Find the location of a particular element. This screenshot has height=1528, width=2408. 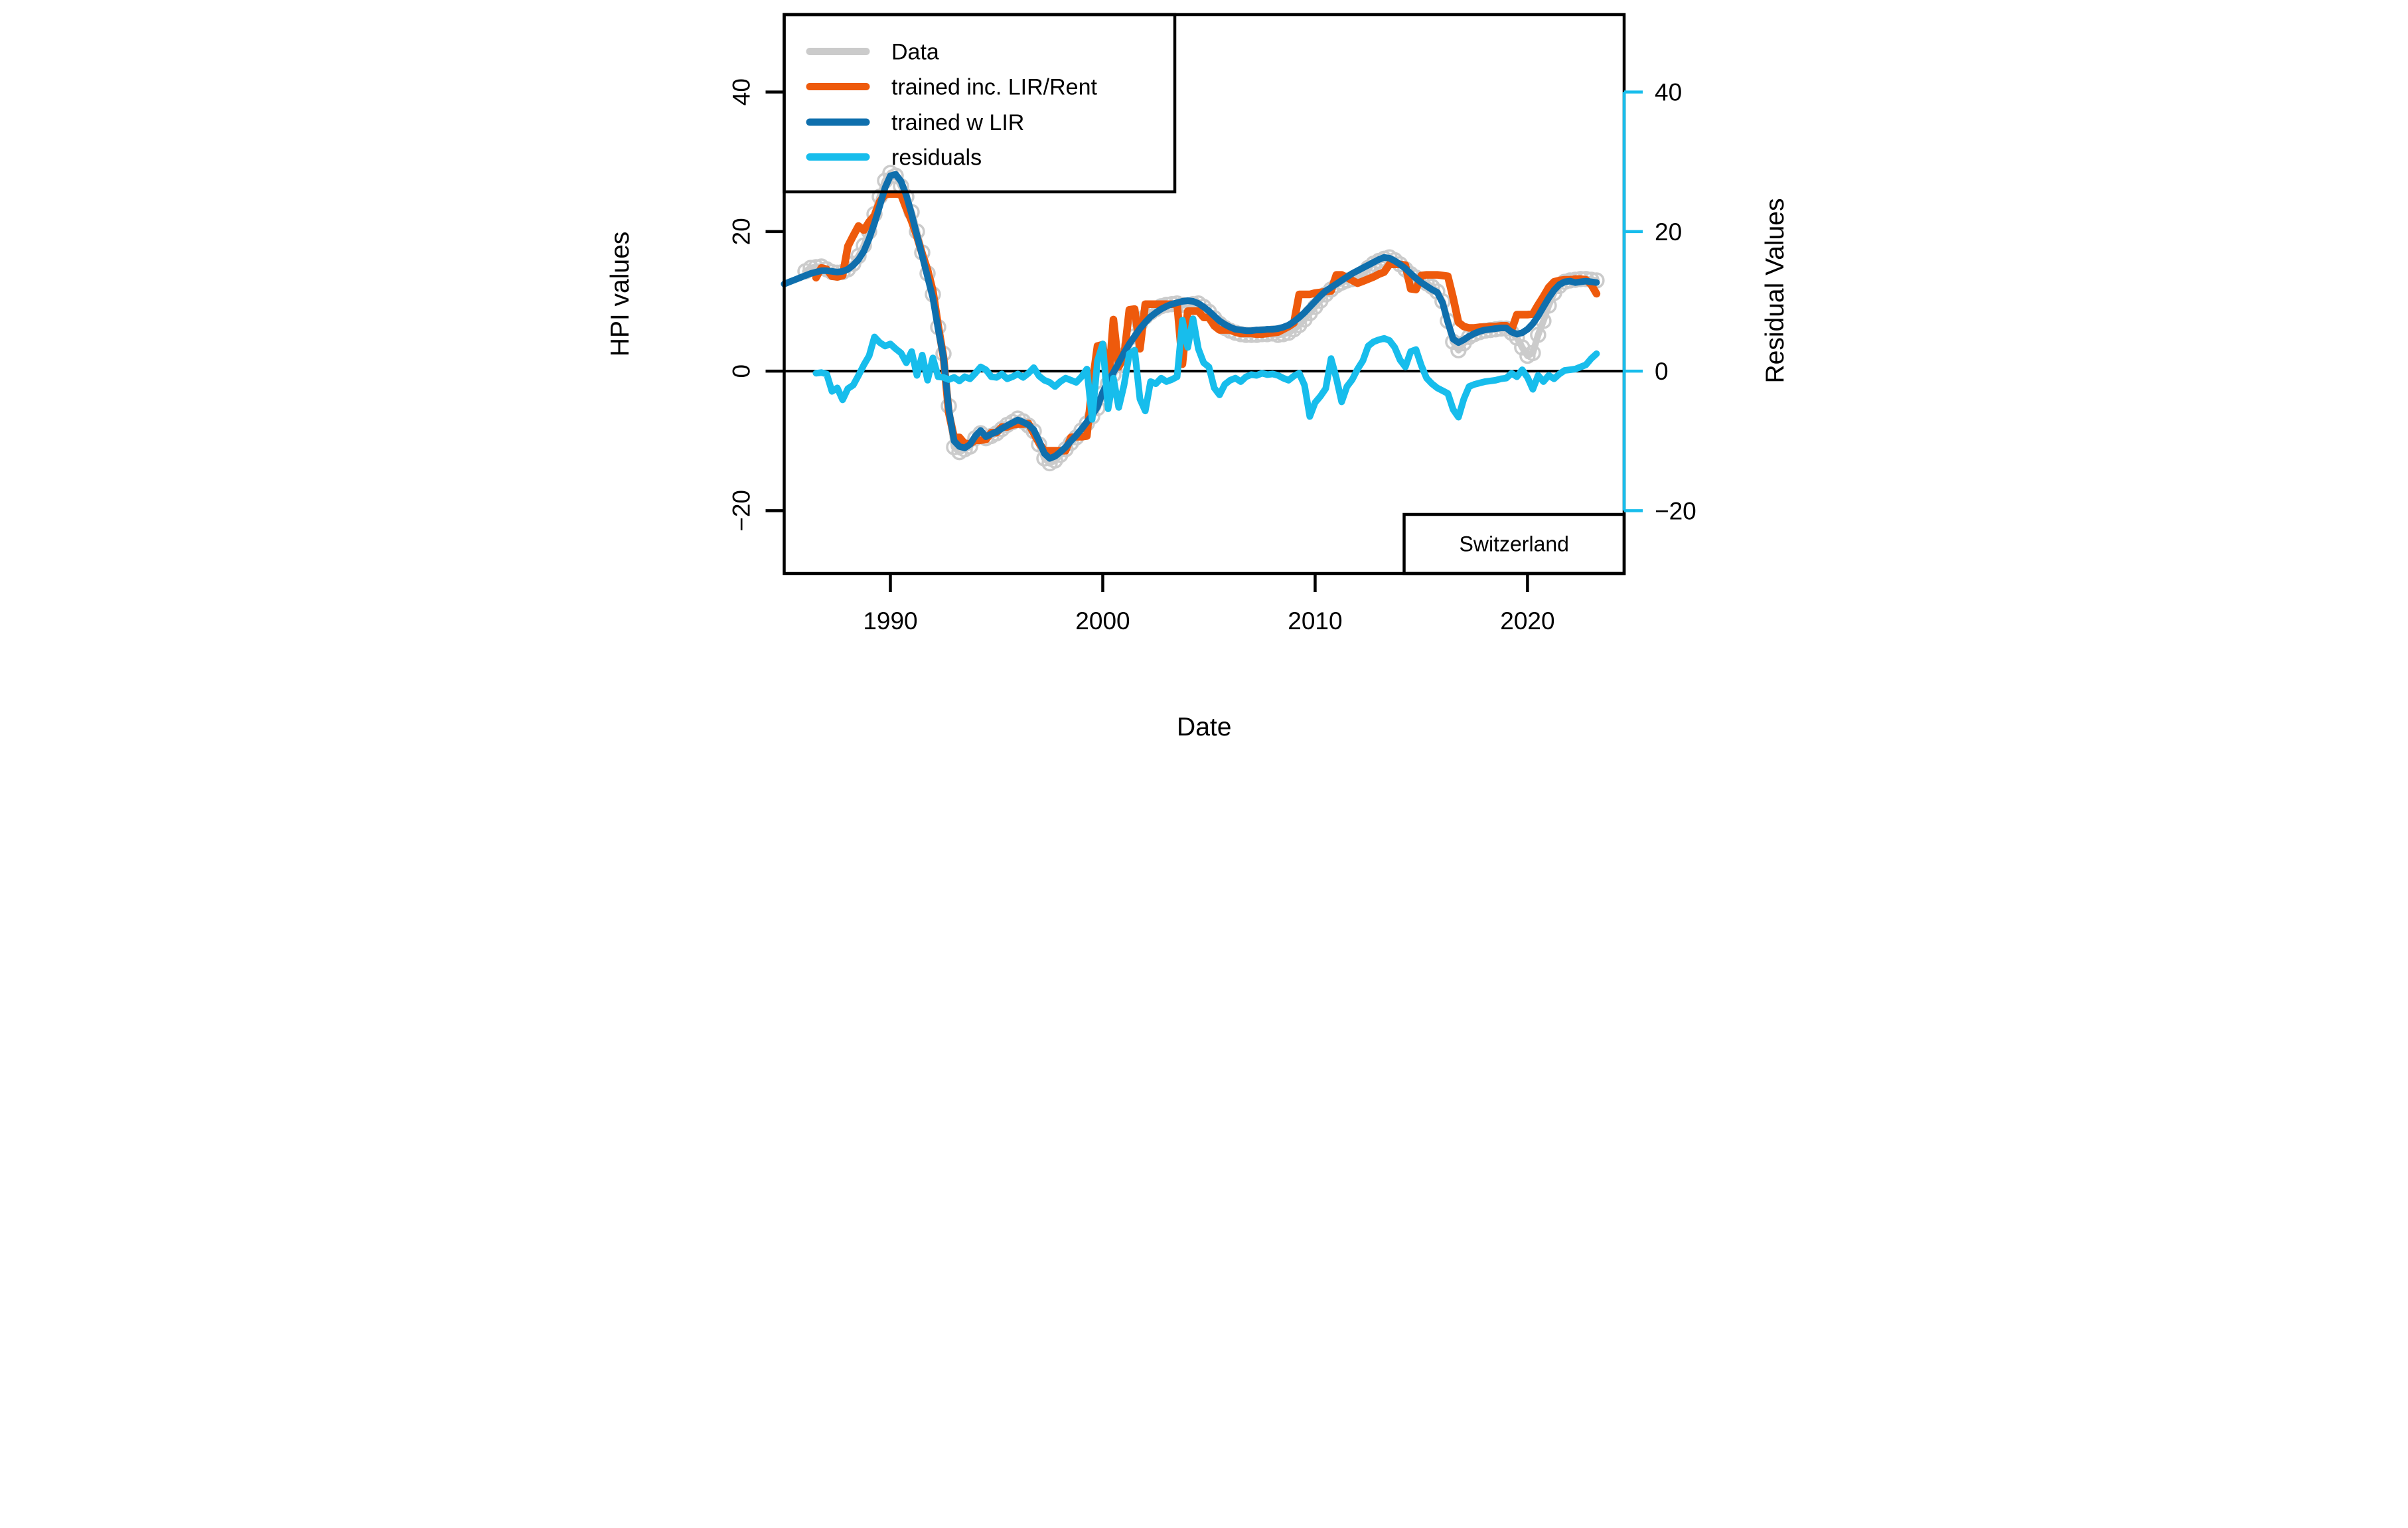

y-left-tick-label-20: 20 is located at coordinates (741, 231).